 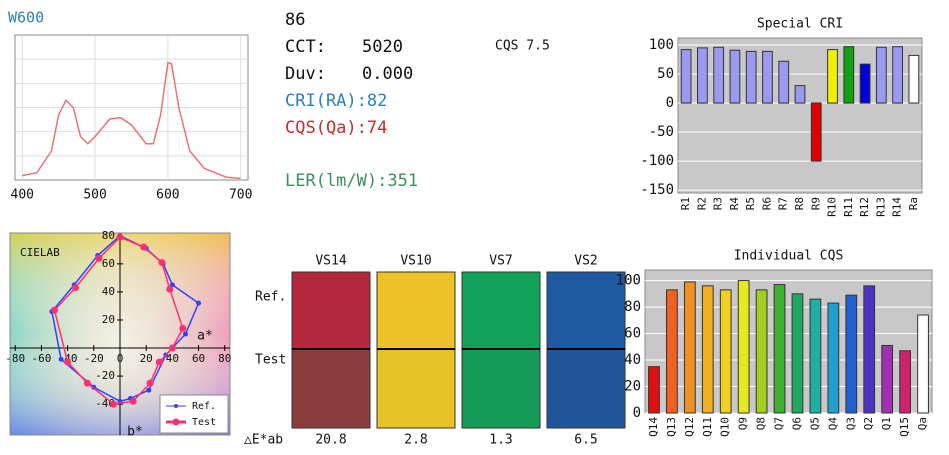 I want to click on x-tick-label: Q15, so click(x=904, y=427).